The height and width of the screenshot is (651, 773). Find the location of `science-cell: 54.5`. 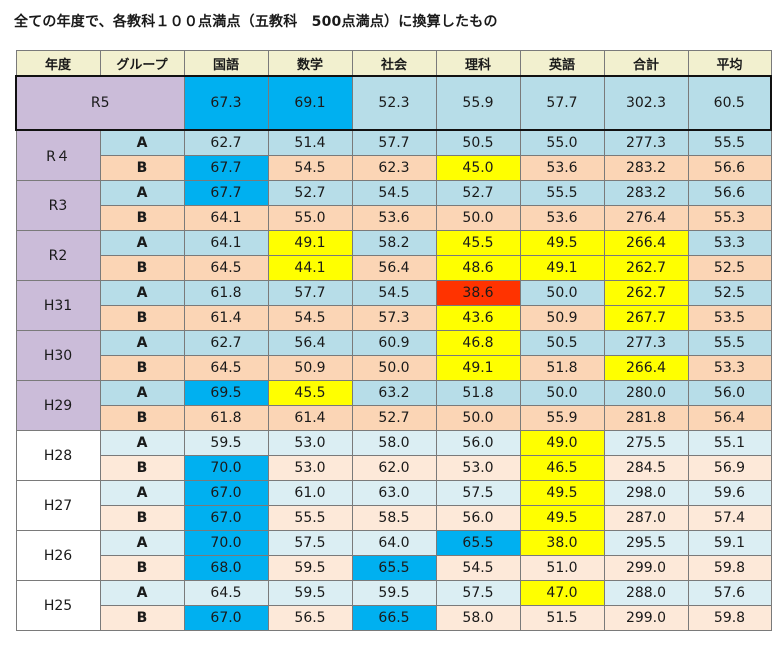

science-cell: 54.5 is located at coordinates (478, 568).